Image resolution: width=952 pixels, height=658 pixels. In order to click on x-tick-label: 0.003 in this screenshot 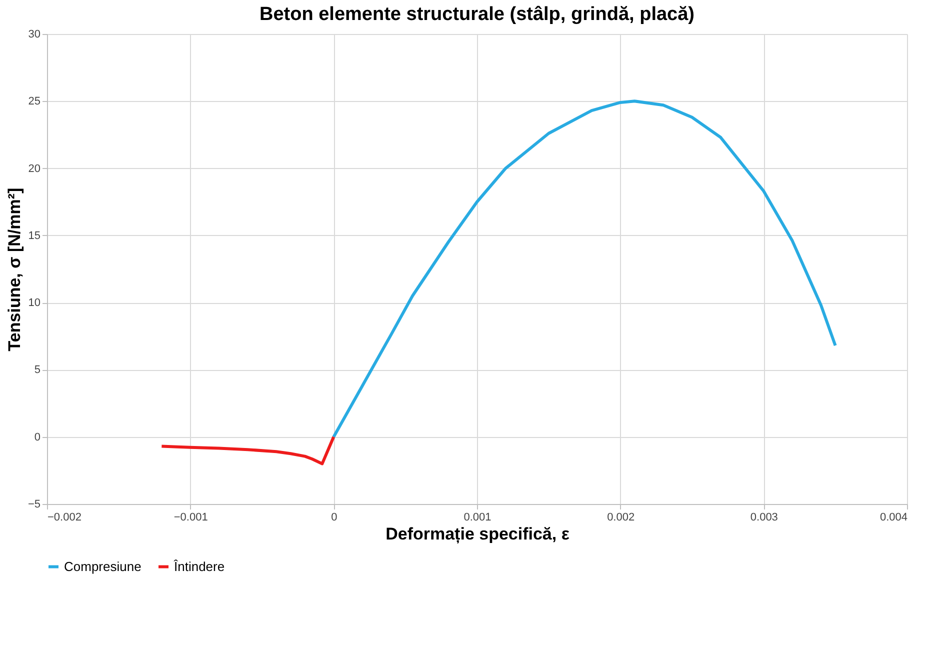, I will do `click(764, 518)`.